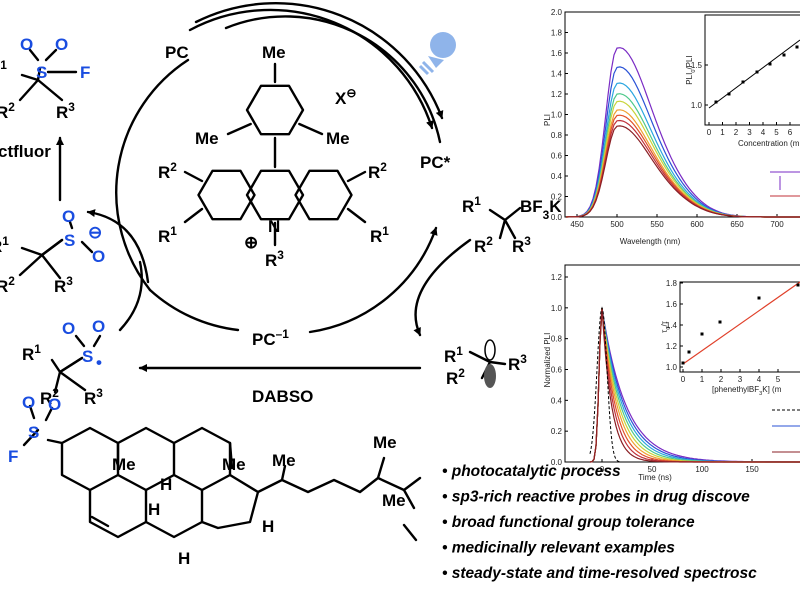 This screenshot has height=600, width=800. I want to click on label-pc-excited: PC*, so click(435, 162).